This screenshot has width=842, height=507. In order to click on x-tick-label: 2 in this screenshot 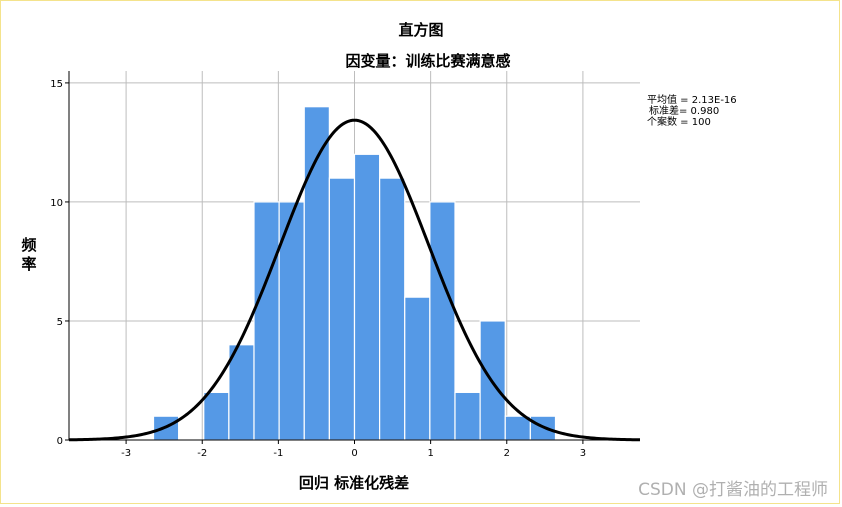, I will do `click(507, 453)`.